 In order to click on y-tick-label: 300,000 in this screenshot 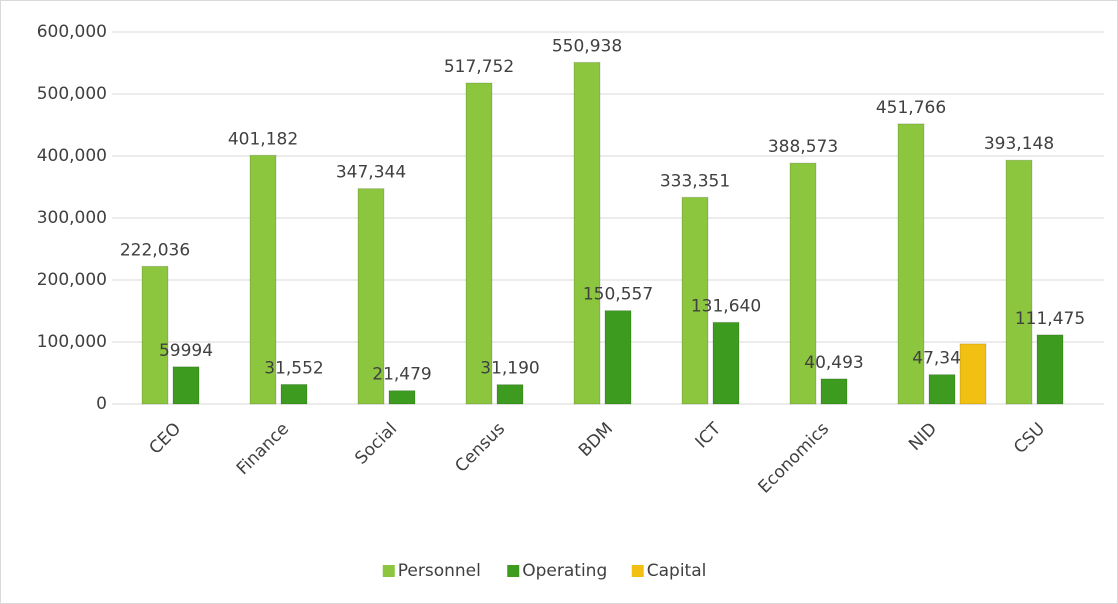, I will do `click(72, 218)`.